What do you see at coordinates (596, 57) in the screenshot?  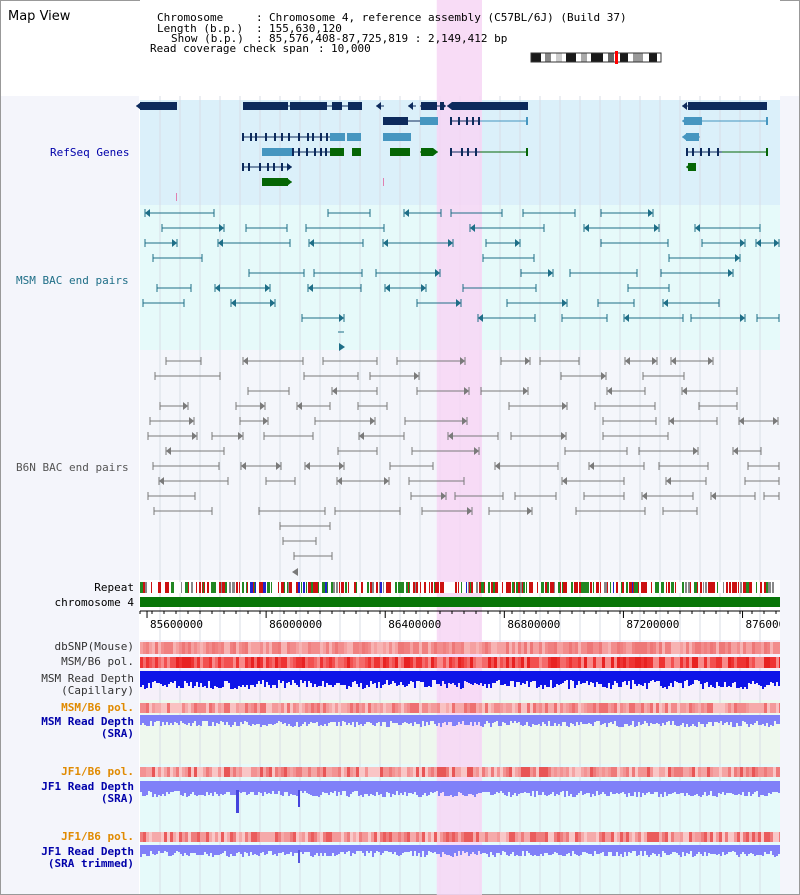 I see `chromosome-ideogram` at bounding box center [596, 57].